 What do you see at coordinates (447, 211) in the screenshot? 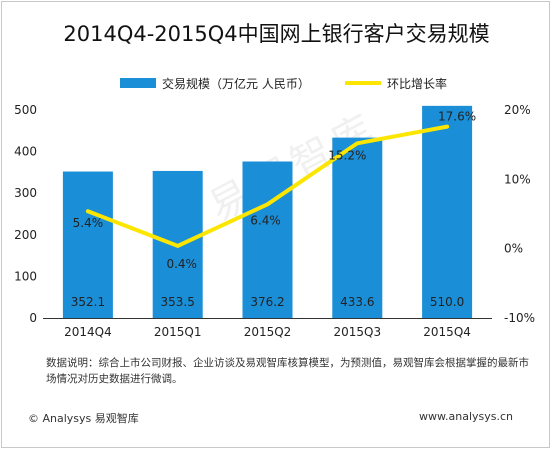
I see `bar-2015Q4` at bounding box center [447, 211].